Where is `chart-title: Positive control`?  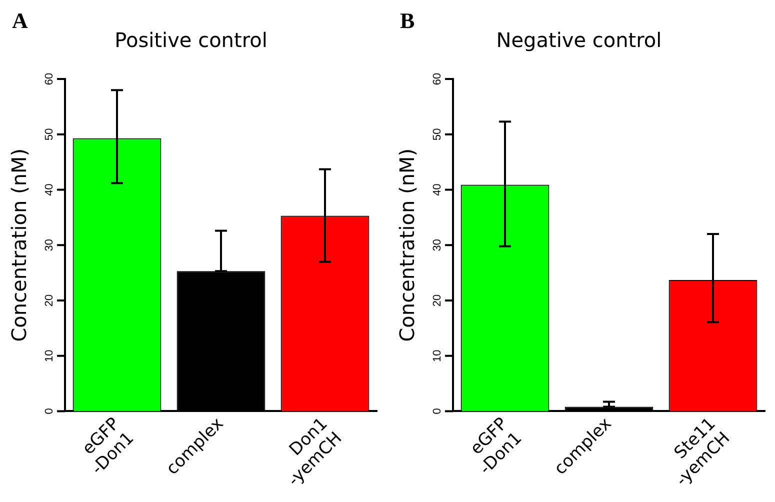 chart-title: Positive control is located at coordinates (191, 40).